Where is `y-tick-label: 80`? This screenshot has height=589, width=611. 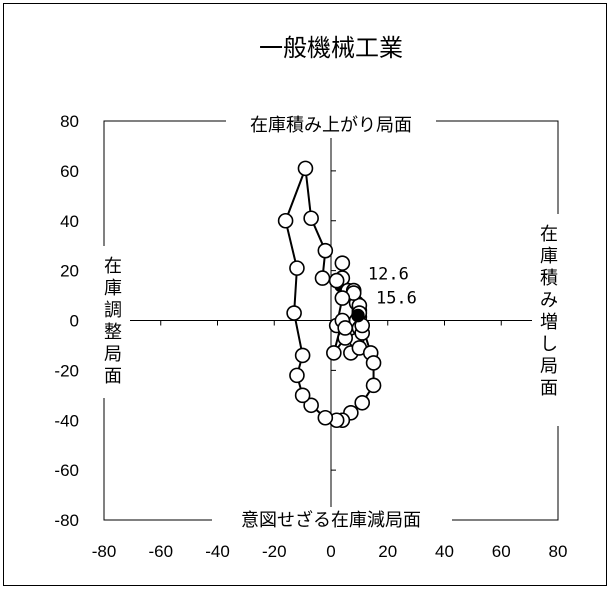
y-tick-label: 80 is located at coordinates (69, 121).